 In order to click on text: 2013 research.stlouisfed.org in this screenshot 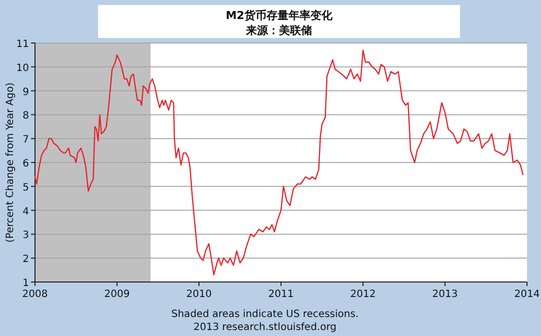, I will do `click(265, 327)`.